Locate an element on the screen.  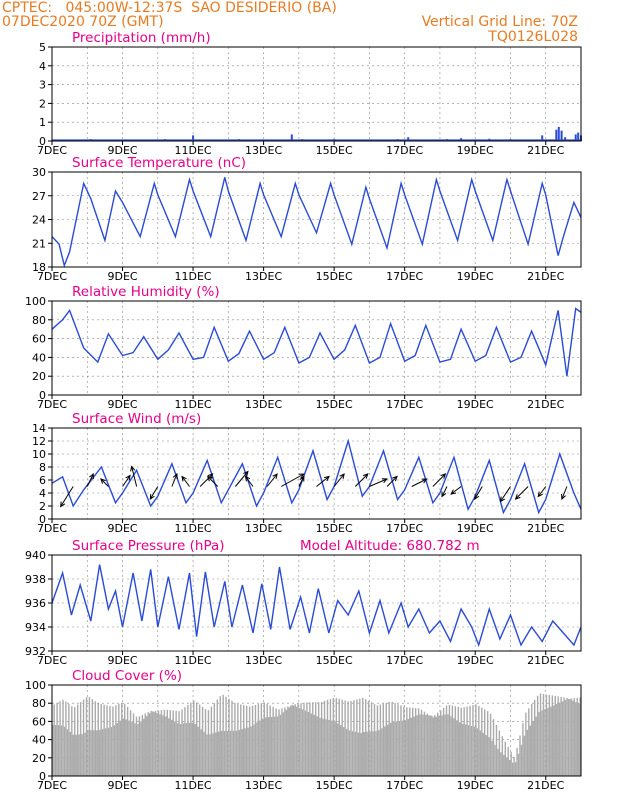
rh-ytick-label: 100 is located at coordinates (35, 301).